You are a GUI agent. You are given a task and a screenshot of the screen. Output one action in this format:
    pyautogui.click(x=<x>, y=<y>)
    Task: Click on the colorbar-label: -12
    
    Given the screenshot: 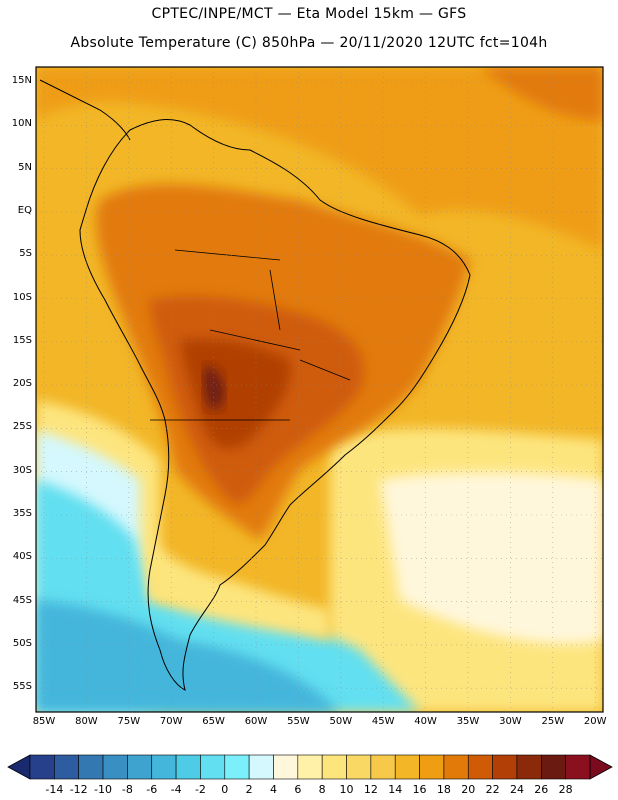 What is the action you would take?
    pyautogui.click(x=78, y=789)
    